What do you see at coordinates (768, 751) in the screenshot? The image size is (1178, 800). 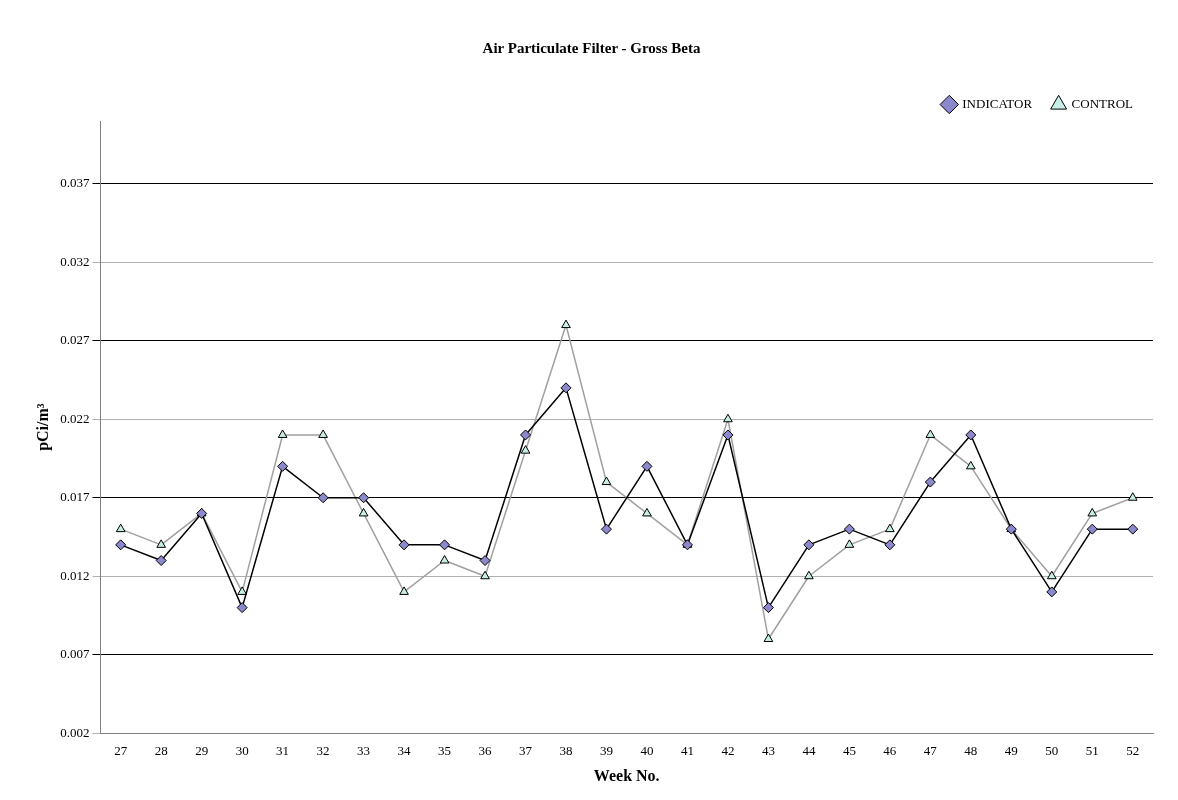 I see `x-tick-label: 43` at bounding box center [768, 751].